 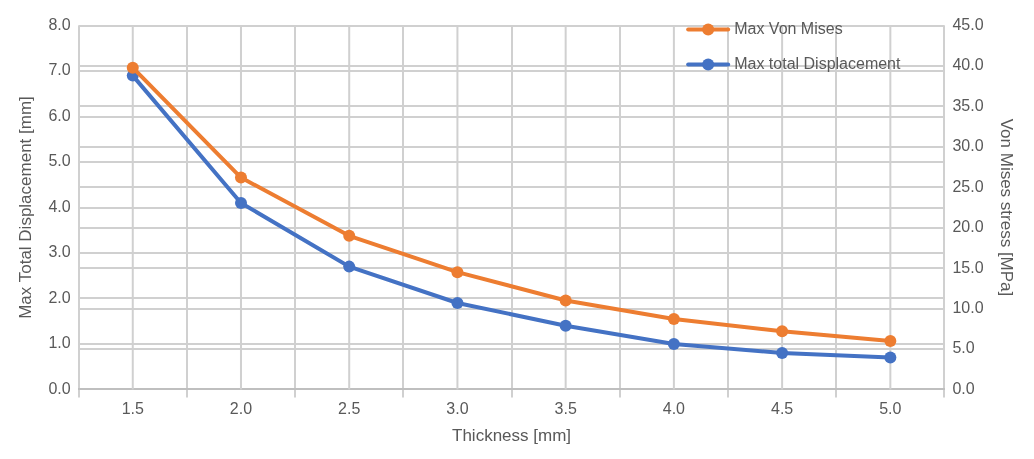 What do you see at coordinates (968, 25) in the screenshot?
I see `y2-tick-label: 45.0` at bounding box center [968, 25].